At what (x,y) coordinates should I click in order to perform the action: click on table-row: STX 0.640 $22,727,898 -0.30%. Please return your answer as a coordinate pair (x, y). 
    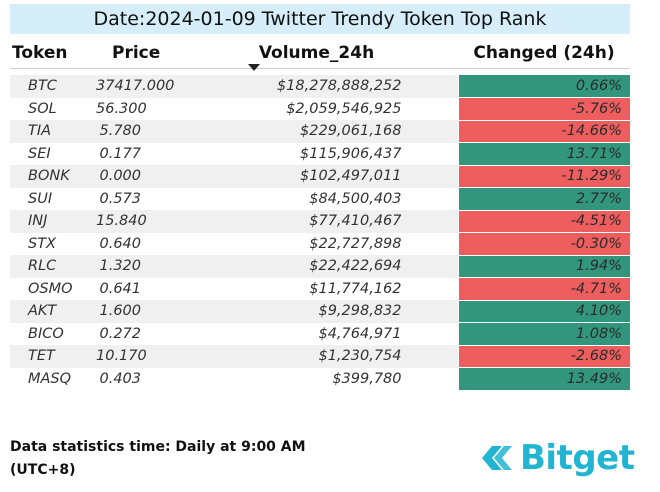
    Looking at the image, I should click on (320, 244).